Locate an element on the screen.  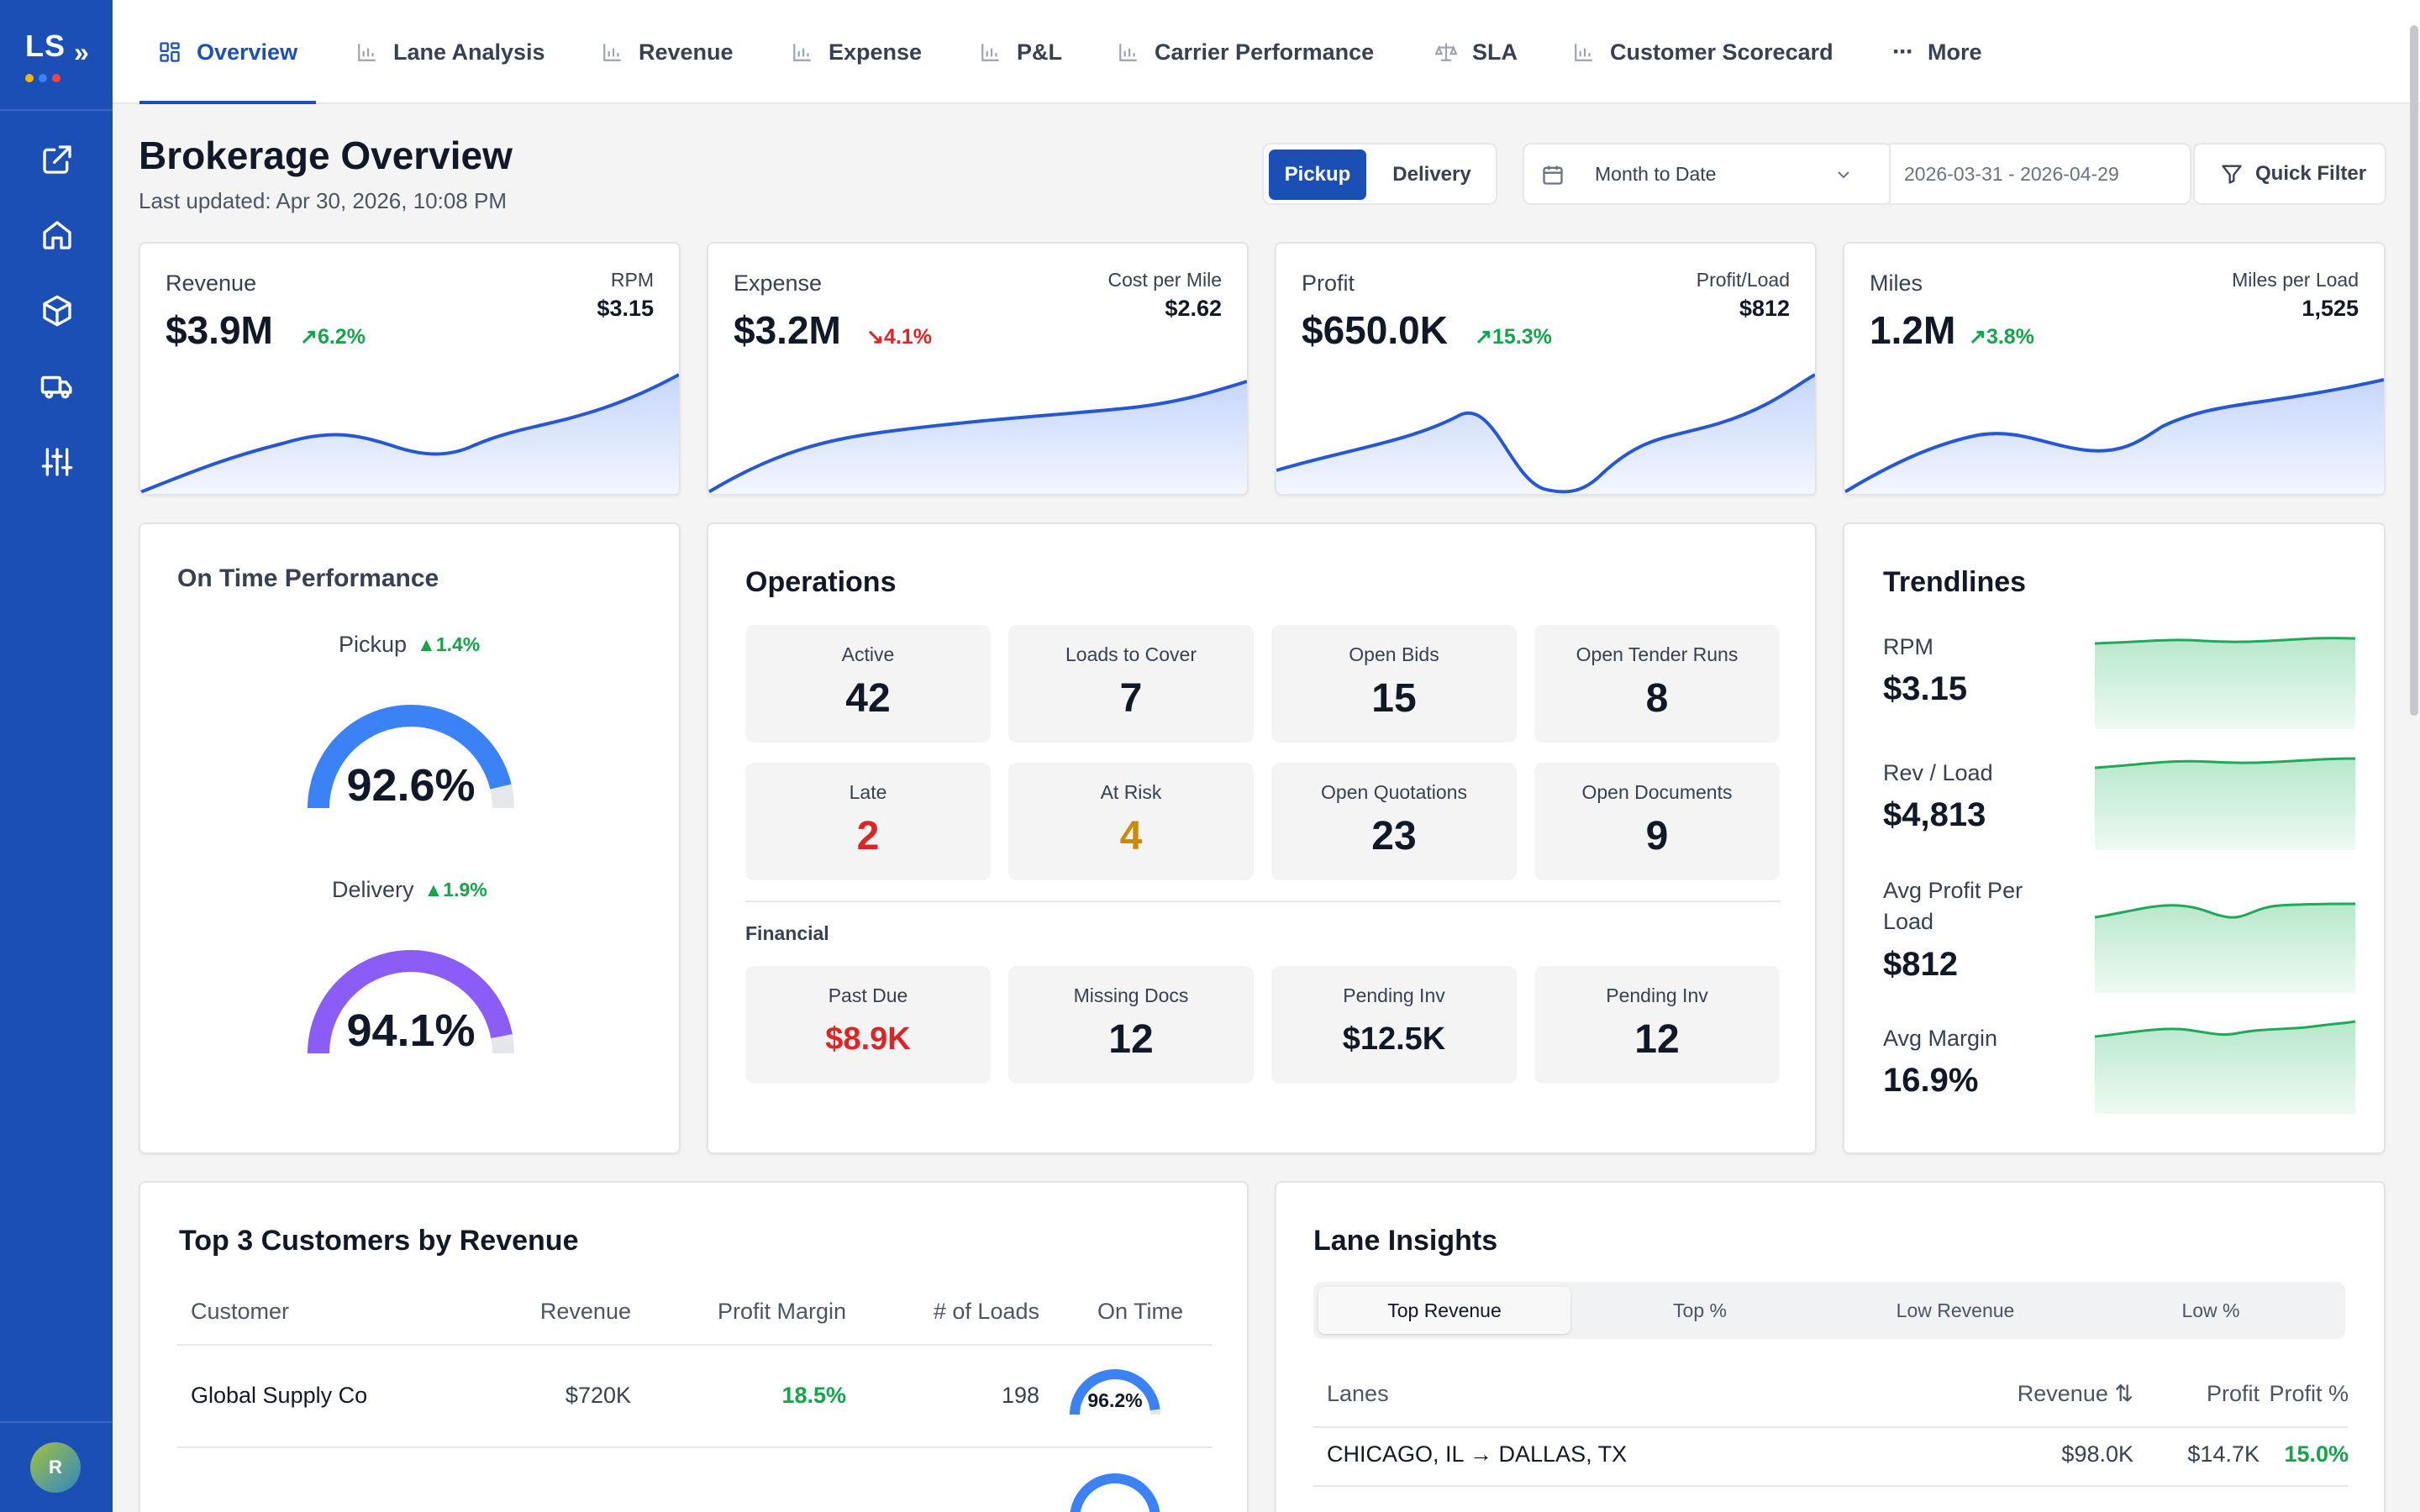
avg-profit-trend-sparkline is located at coordinates (2225, 947).